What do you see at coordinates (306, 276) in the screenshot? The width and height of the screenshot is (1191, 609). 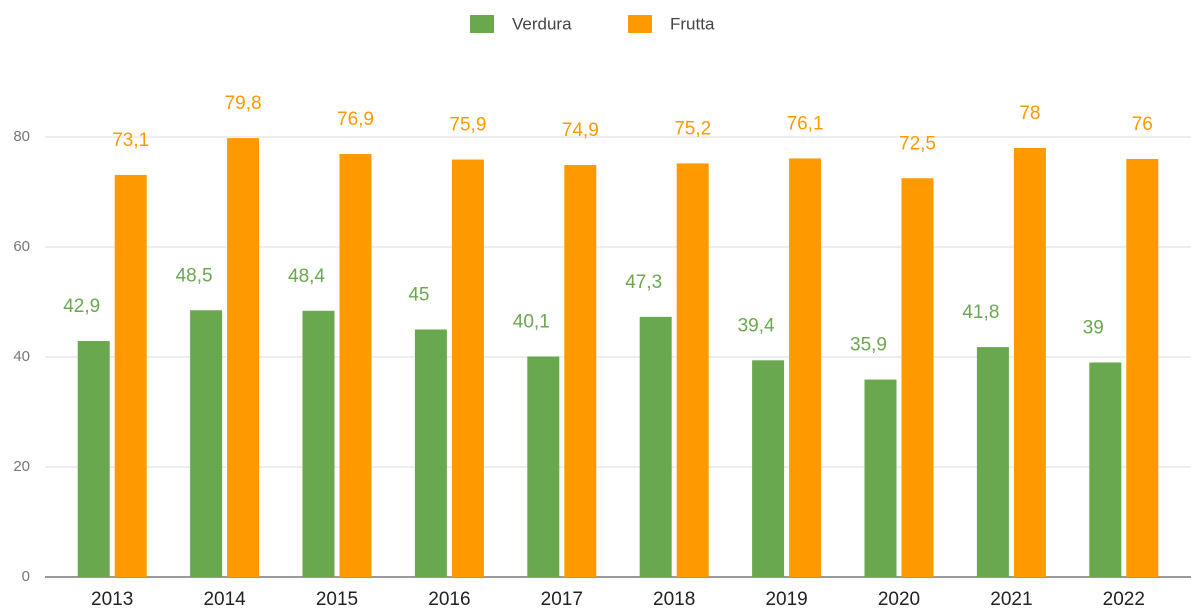 I see `data-label: 48,4` at bounding box center [306, 276].